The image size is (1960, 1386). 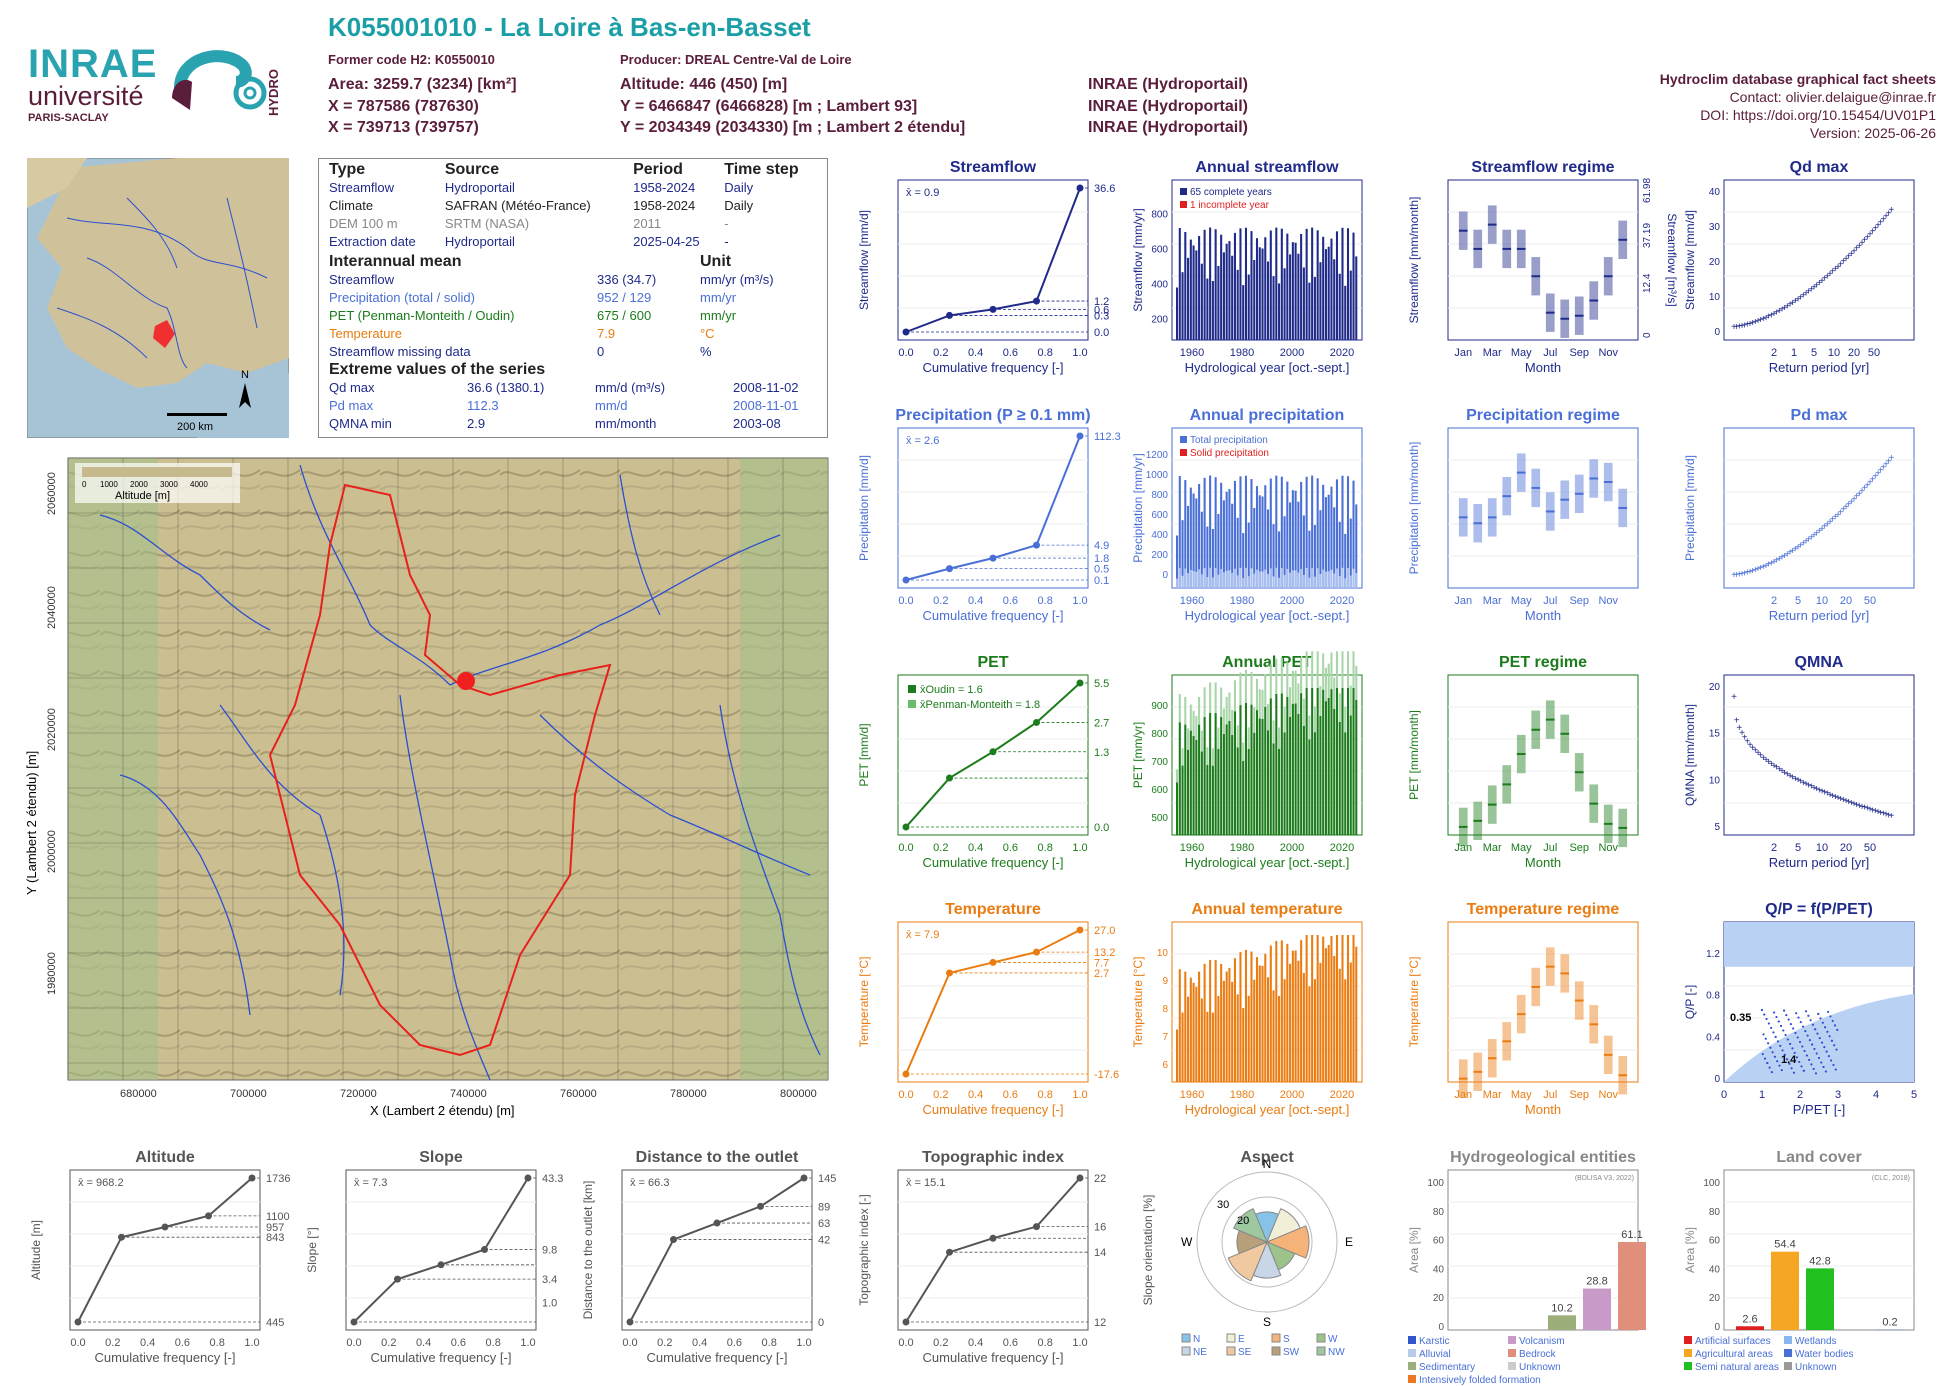 What do you see at coordinates (1045, 353) in the screenshot?
I see `x-tick: 0.8` at bounding box center [1045, 353].